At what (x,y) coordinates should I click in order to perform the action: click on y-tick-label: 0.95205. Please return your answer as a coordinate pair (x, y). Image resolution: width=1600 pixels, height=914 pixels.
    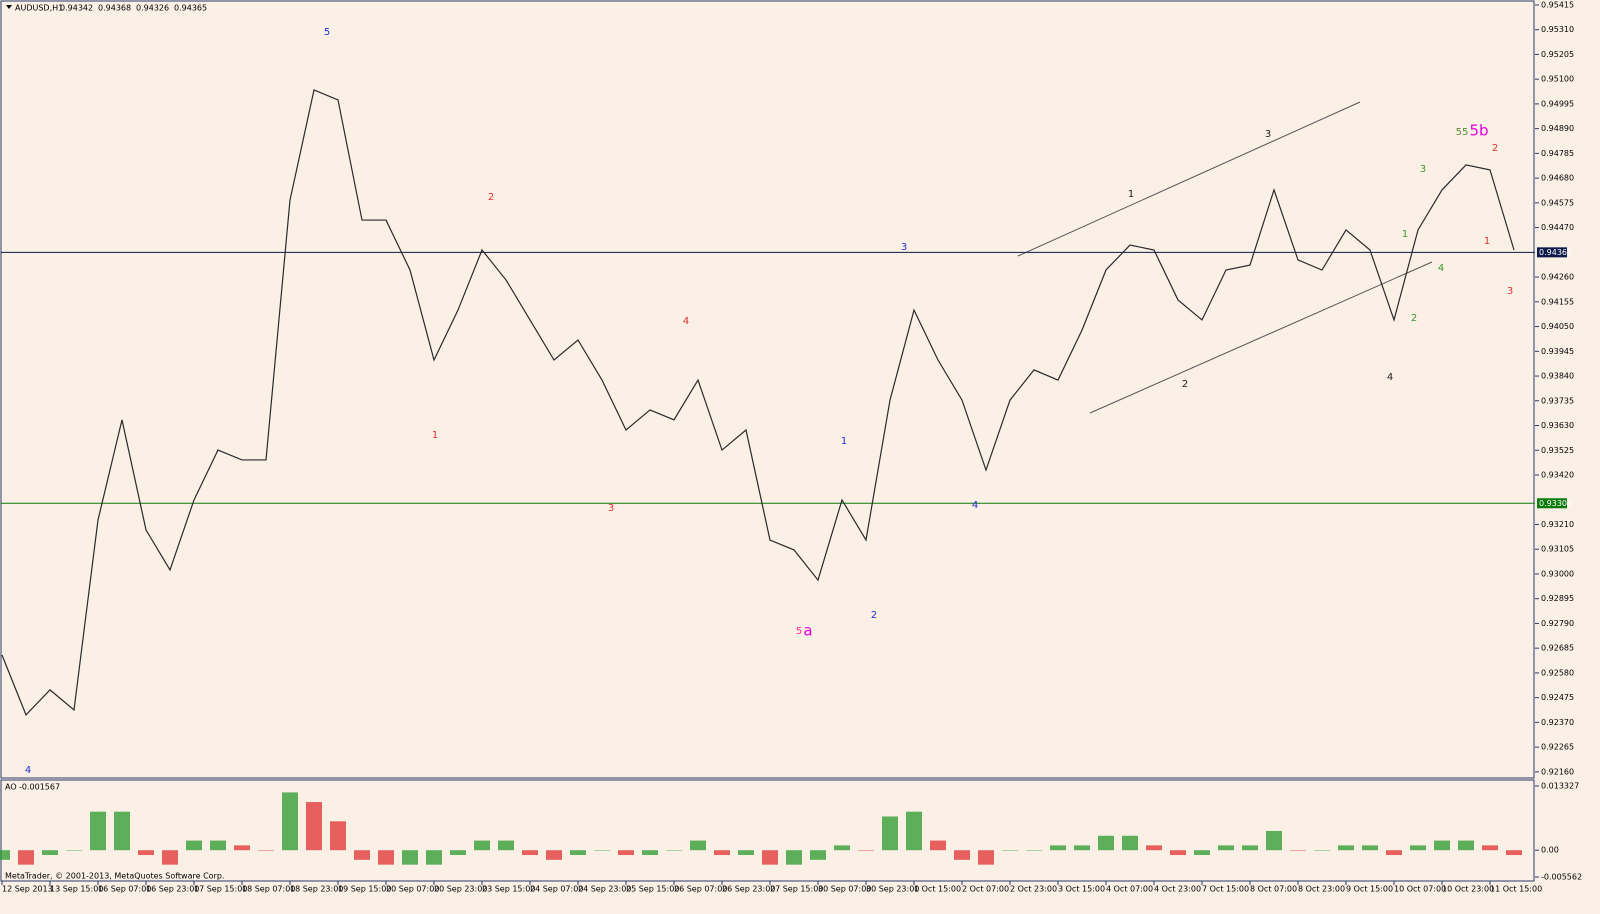
    Looking at the image, I should click on (1557, 54).